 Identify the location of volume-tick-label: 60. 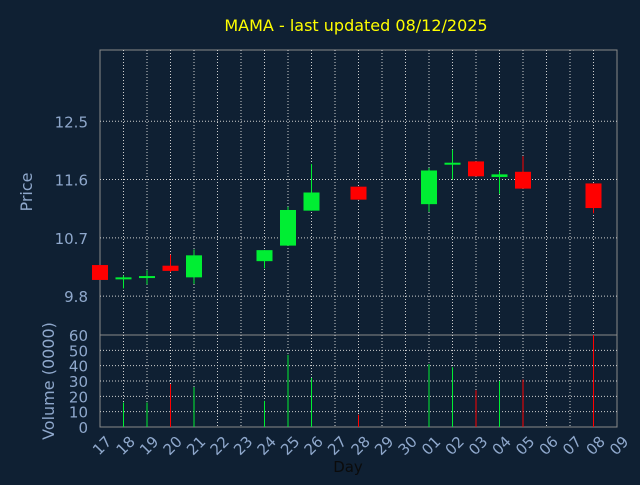
(78, 336).